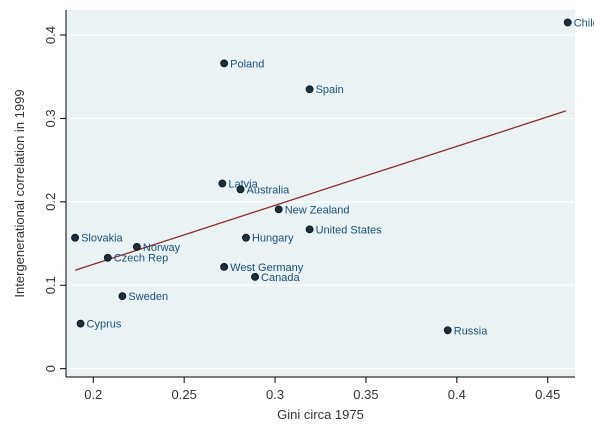 This screenshot has width=594, height=429. What do you see at coordinates (457, 394) in the screenshot?
I see `x-tick-label: 0.4` at bounding box center [457, 394].